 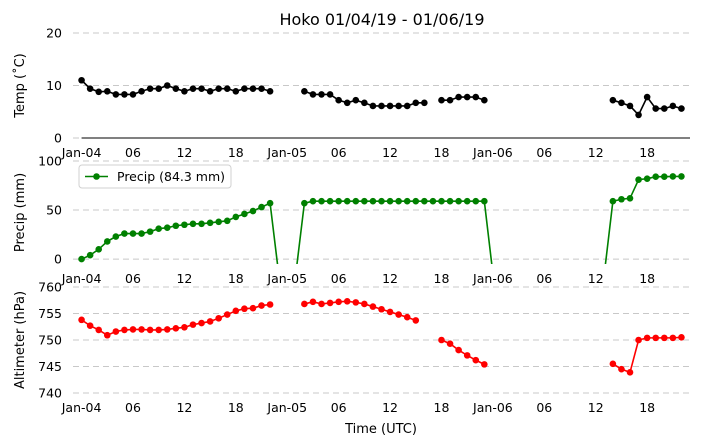 What do you see at coordinates (20, 86) in the screenshot?
I see `y-axis-label: Temp (˚C)` at bounding box center [20, 86].